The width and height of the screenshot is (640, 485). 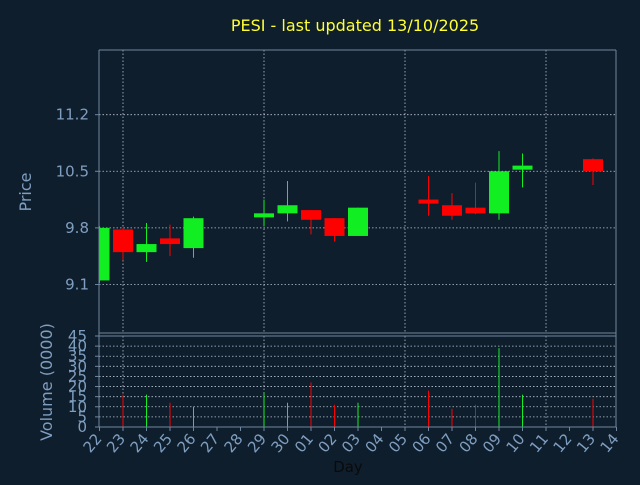 What do you see at coordinates (77, 366) in the screenshot?
I see `volume-tick-label: 30` at bounding box center [77, 366].